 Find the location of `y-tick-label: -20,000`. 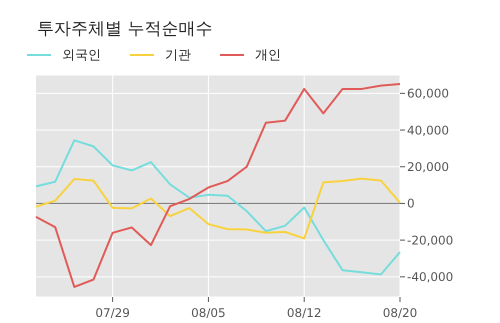

y-tick-label: -20,000 is located at coordinates (430, 240).